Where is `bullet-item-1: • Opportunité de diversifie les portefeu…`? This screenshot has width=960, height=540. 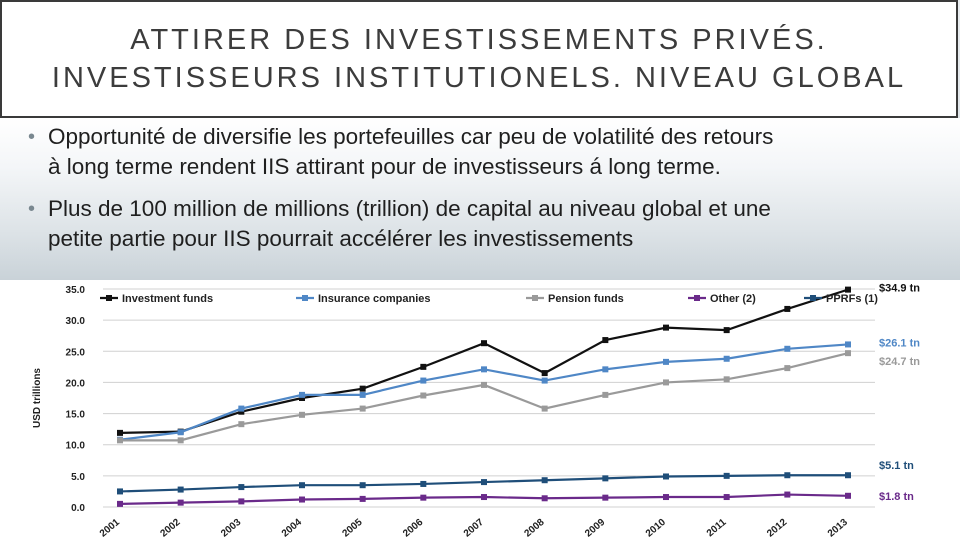 bullet-item-1: • Opportunité de diversifie les portefeu… is located at coordinates (489, 152).